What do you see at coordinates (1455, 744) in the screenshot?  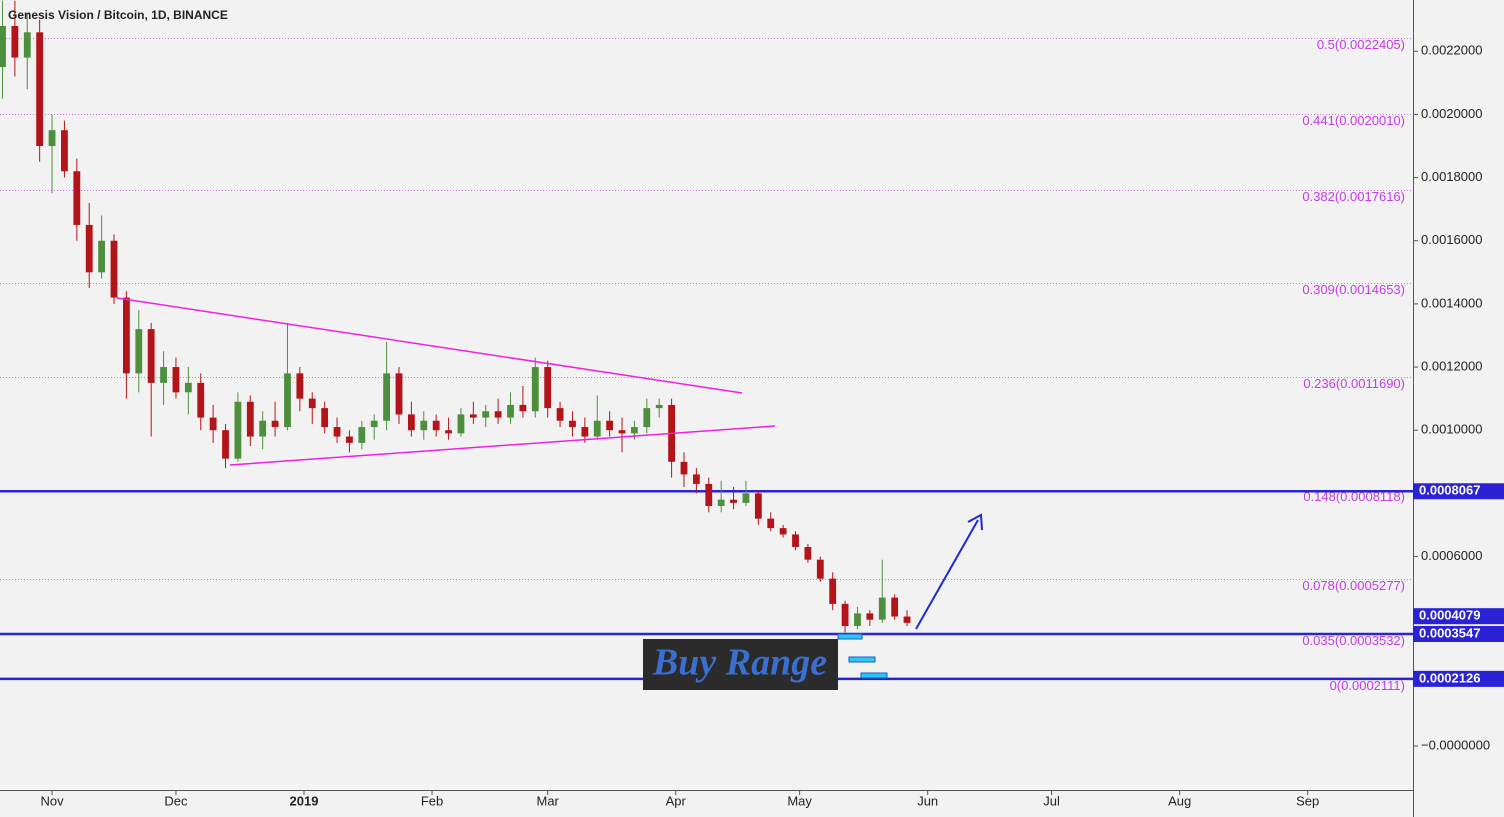 I see `y-tick-label: −0.0000000` at bounding box center [1455, 744].